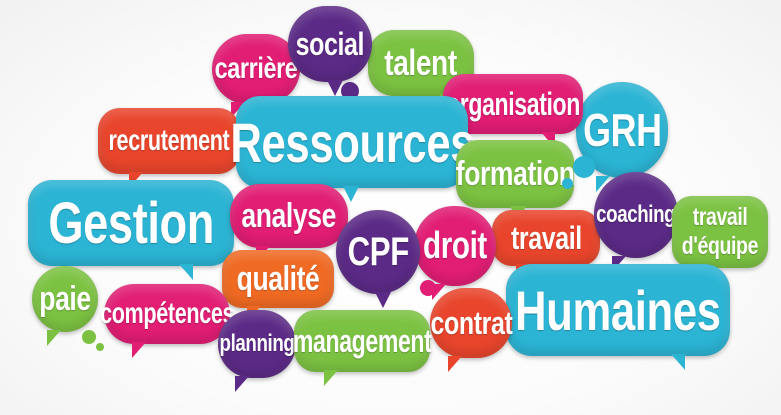 Image resolution: width=781 pixels, height=415 pixels. I want to click on bubble-qualite: qualité, so click(278, 286).